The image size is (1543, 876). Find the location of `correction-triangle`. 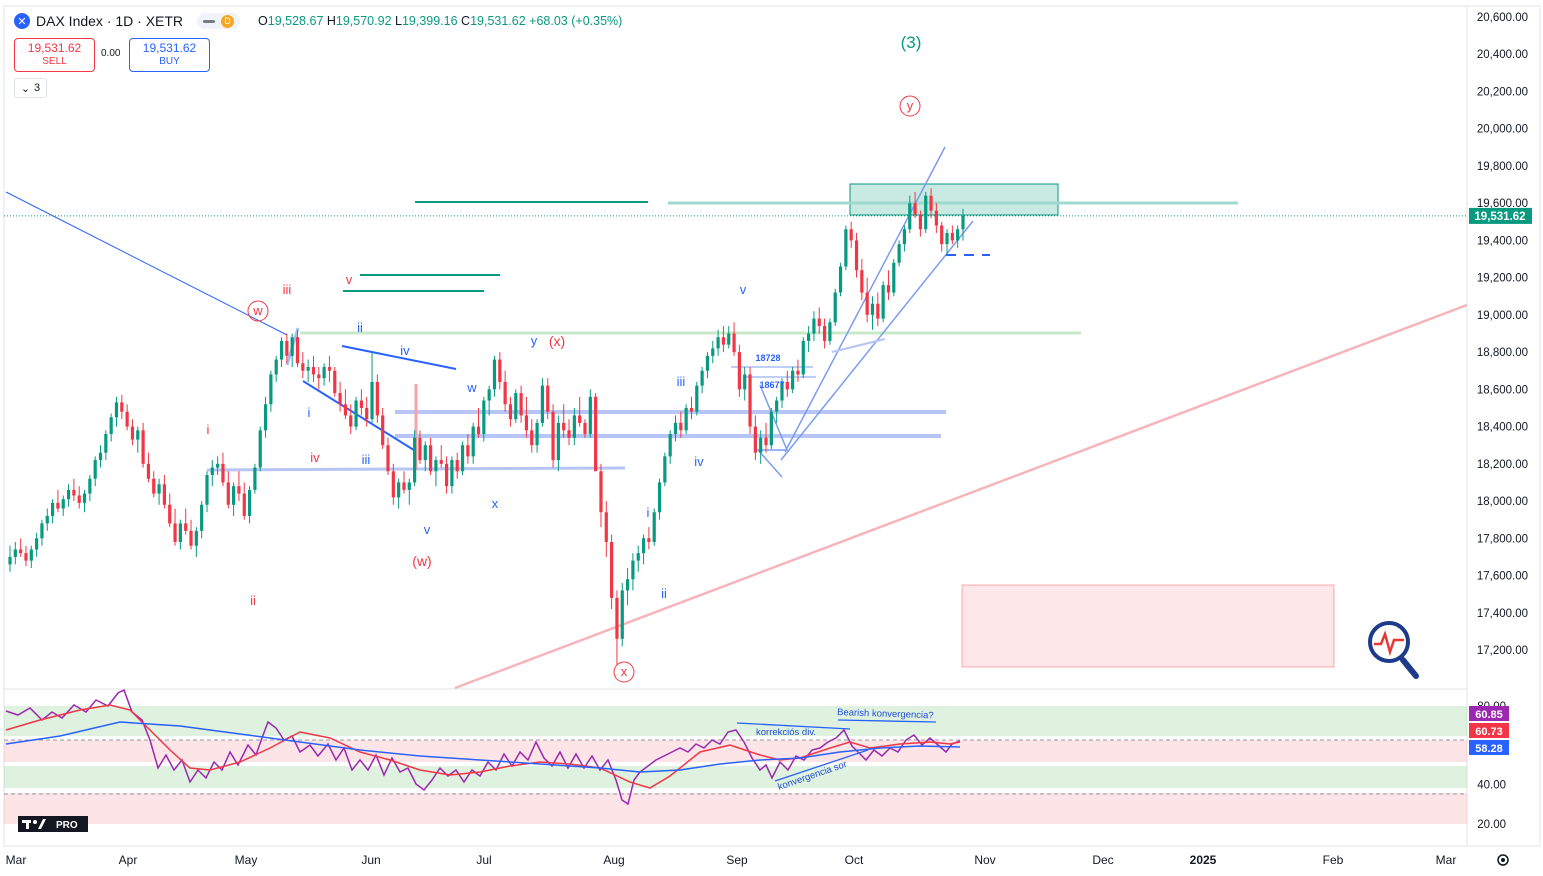

correction-triangle is located at coordinates (772, 431).